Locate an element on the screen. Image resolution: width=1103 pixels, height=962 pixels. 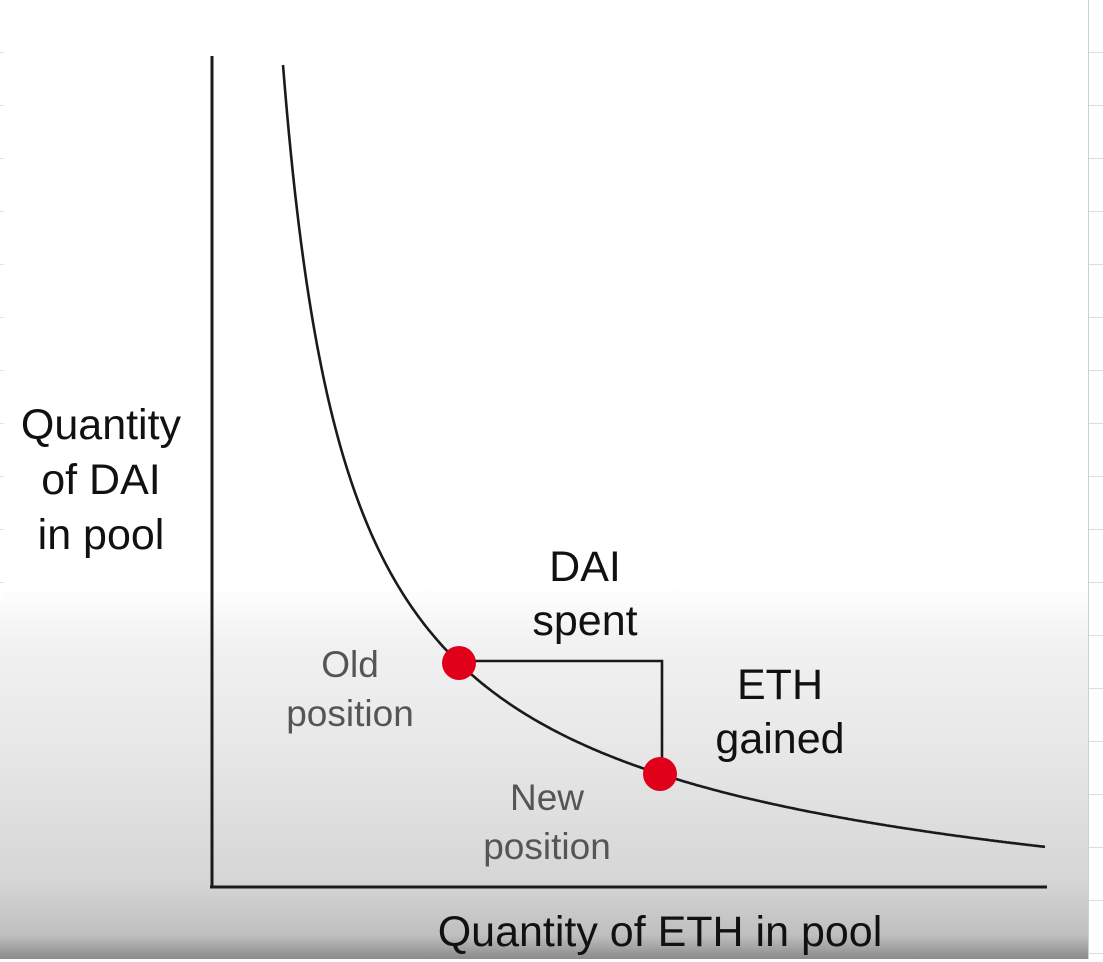
eth-gained-label: ETH gained is located at coordinates (780, 712).